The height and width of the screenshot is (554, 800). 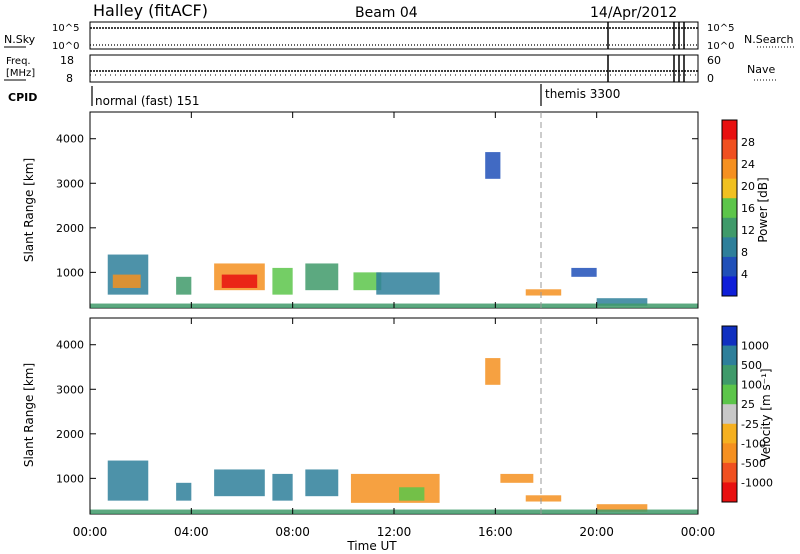 I want to click on velocity-colorbar-tick-6: -500, so click(x=753, y=463).